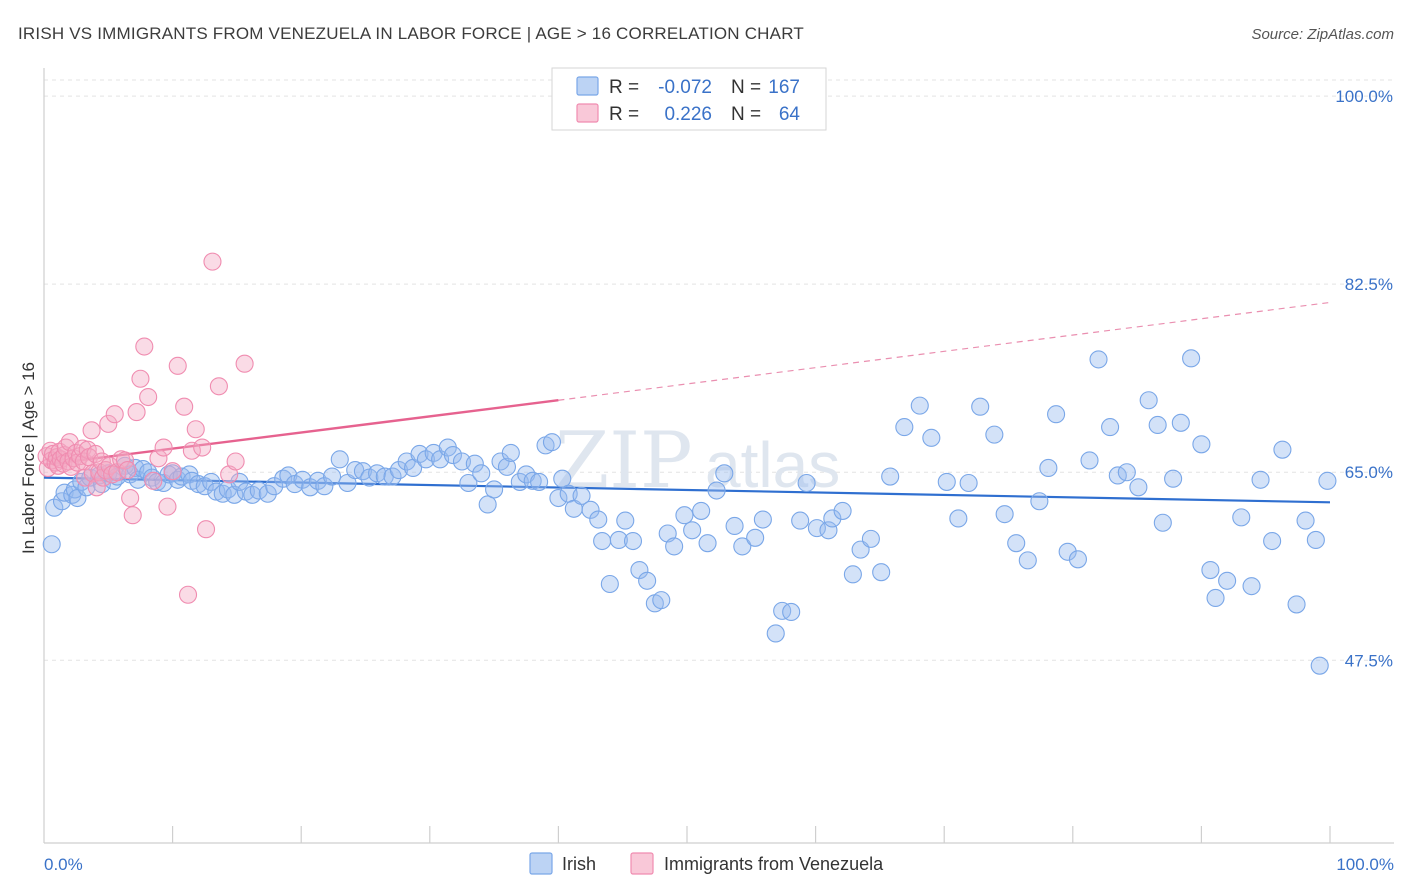 Image resolution: width=1406 pixels, height=892 pixels. Describe the element at coordinates (587, 86) in the screenshot. I see `legend-swatch-irish` at that location.